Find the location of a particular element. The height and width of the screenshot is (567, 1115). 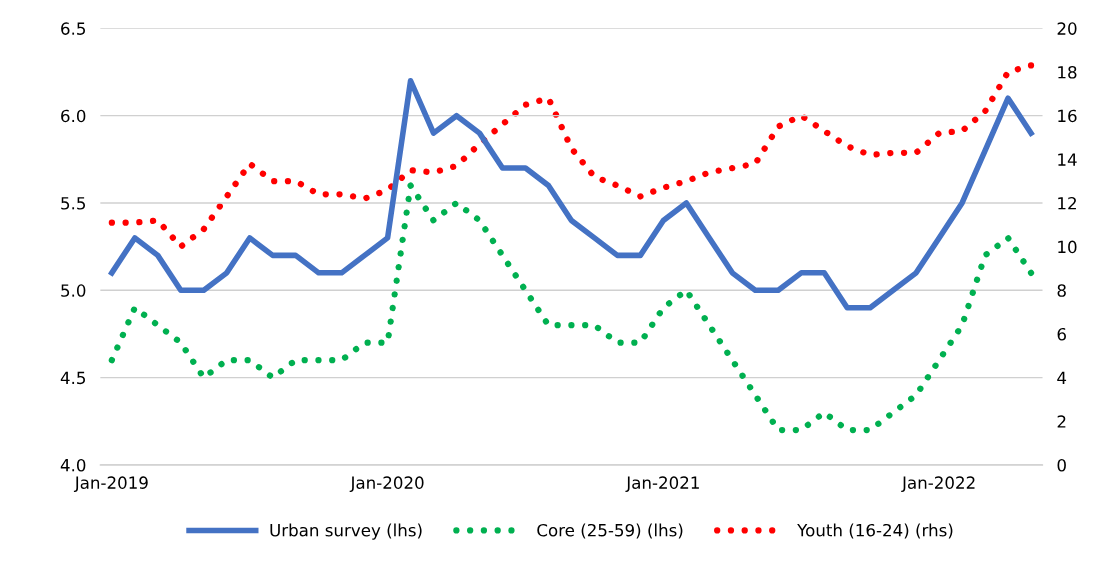

legend-label: Youth (16-24) (rhs) is located at coordinates (875, 531).